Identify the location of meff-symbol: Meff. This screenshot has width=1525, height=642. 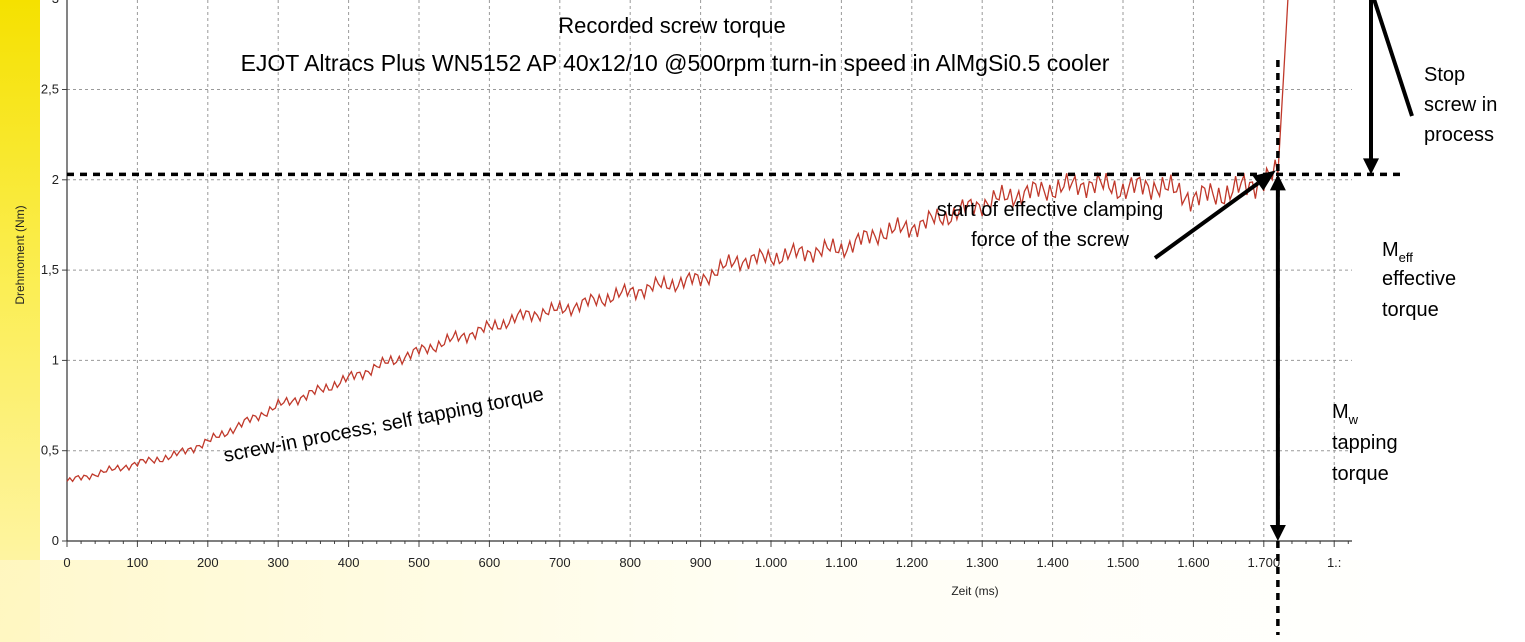
(1397, 252).